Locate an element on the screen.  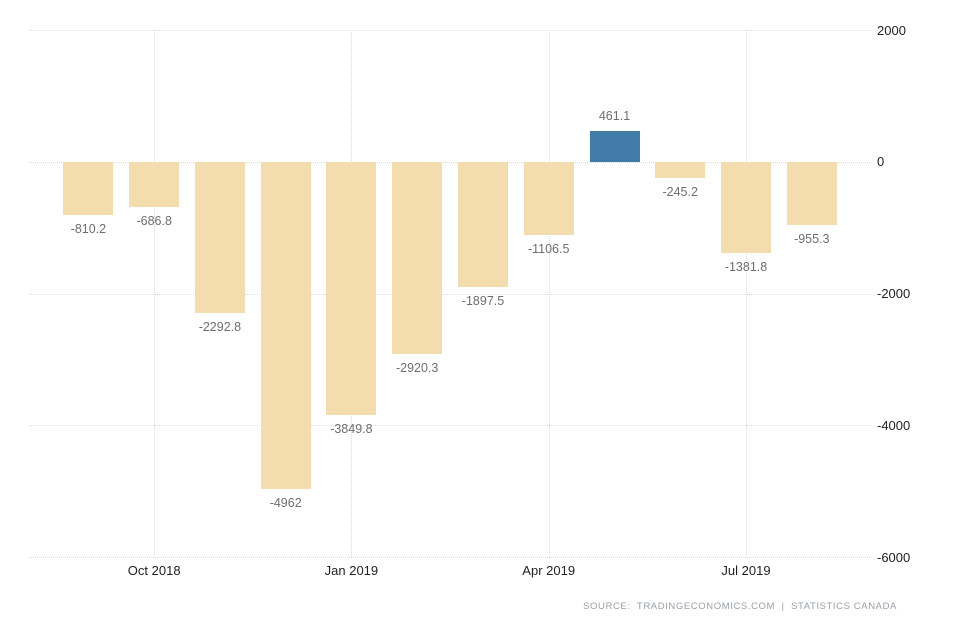
bar-value-label: -1381.8 is located at coordinates (746, 266).